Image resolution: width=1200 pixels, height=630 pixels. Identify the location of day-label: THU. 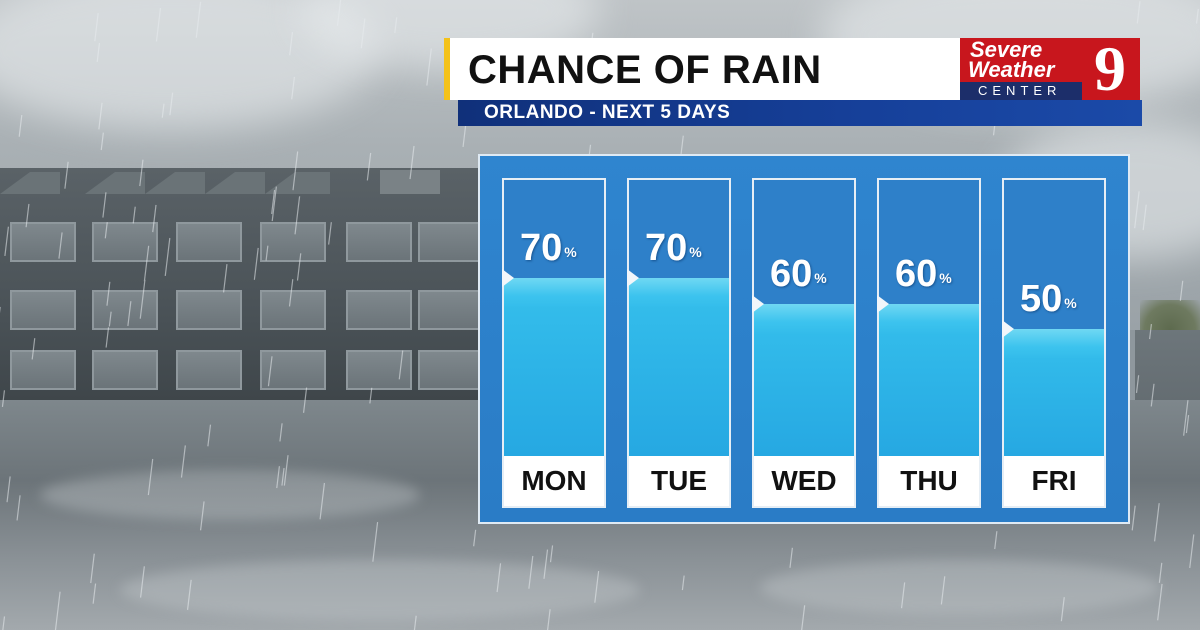
(929, 481).